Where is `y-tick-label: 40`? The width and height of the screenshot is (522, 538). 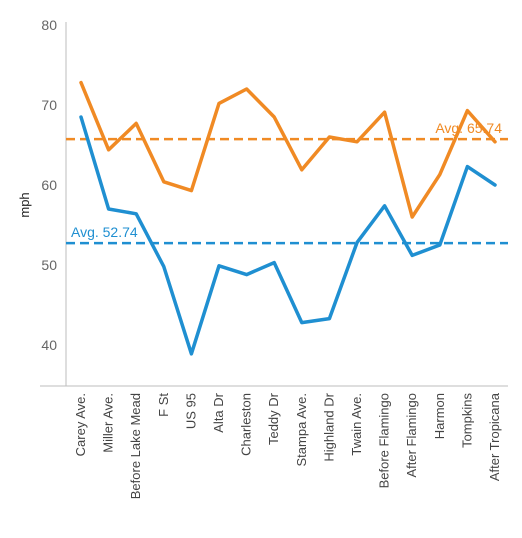 y-tick-label: 40 is located at coordinates (49, 345).